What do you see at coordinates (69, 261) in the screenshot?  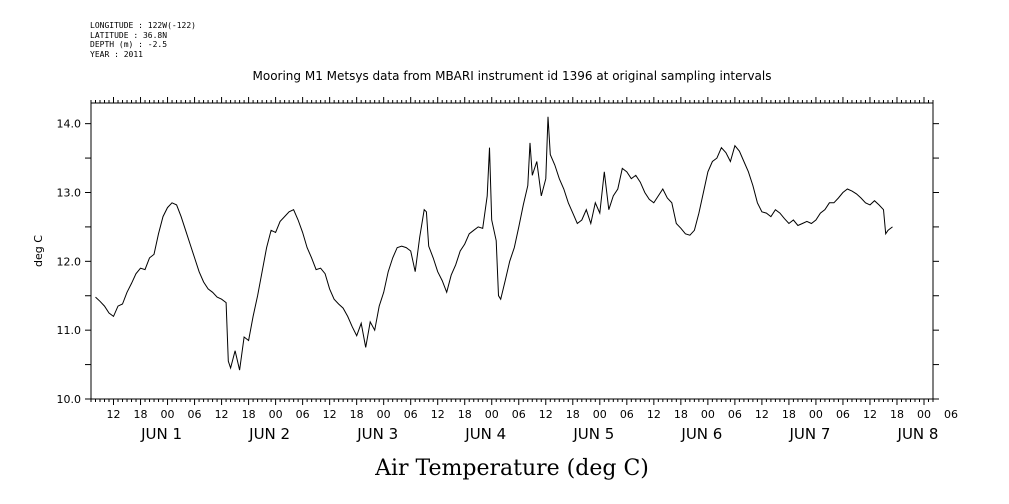 I see `y-tick-label: 12.0` at bounding box center [69, 261].